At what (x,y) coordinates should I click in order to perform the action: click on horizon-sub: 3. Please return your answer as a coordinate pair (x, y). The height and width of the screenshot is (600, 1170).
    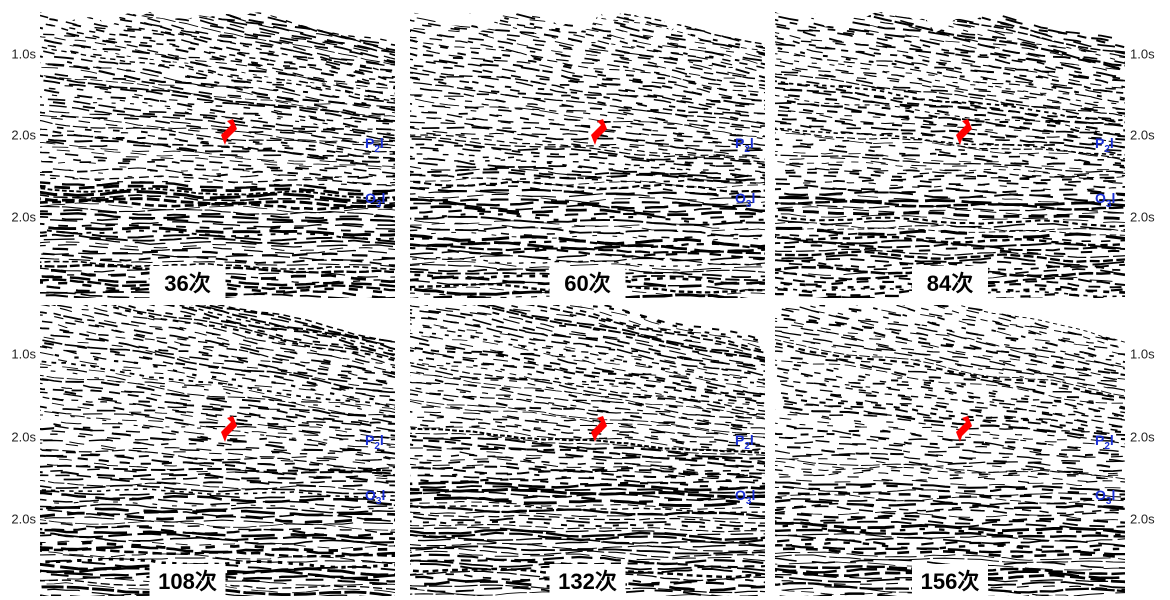
    Looking at the image, I should click on (379, 501).